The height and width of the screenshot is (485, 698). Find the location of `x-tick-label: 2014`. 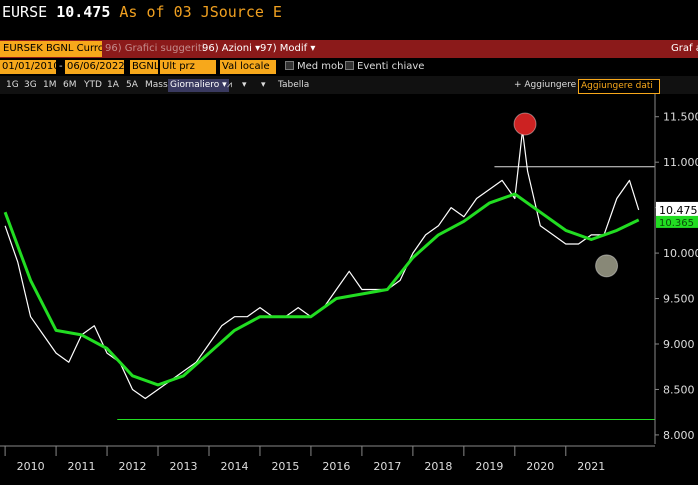

x-tick-label: 2014 is located at coordinates (234, 466).